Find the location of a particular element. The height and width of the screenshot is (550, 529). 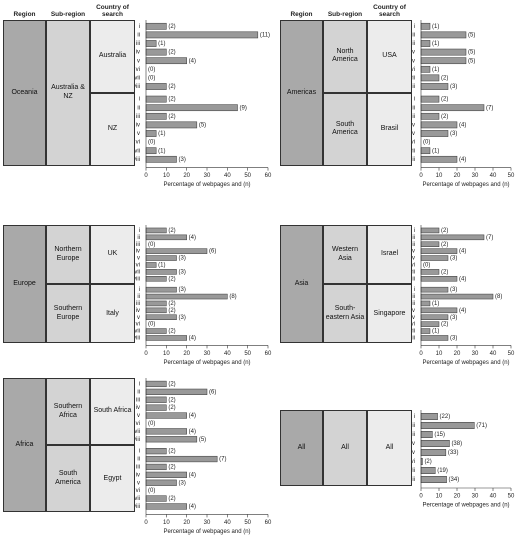

x-tick-label: 10 is located at coordinates (439, 497).